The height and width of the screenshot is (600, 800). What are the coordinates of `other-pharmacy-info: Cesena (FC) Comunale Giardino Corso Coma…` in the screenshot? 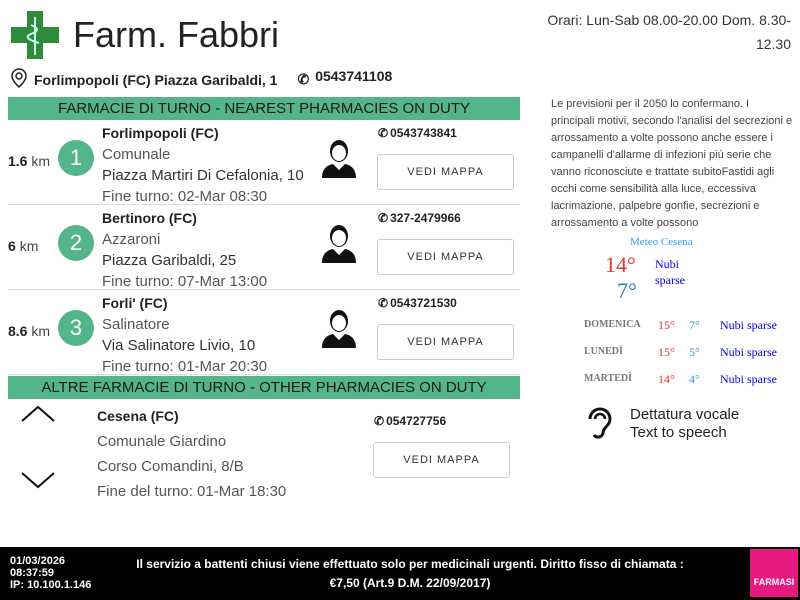 It's located at (191, 454).